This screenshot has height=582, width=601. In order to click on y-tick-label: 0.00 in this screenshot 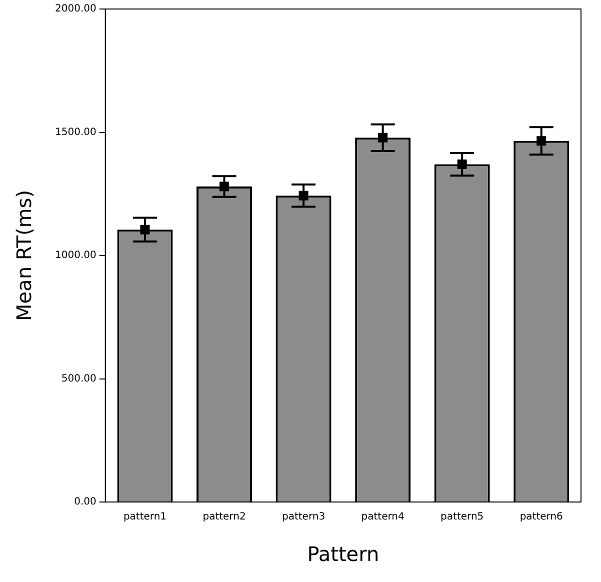, I will do `click(85, 502)`.